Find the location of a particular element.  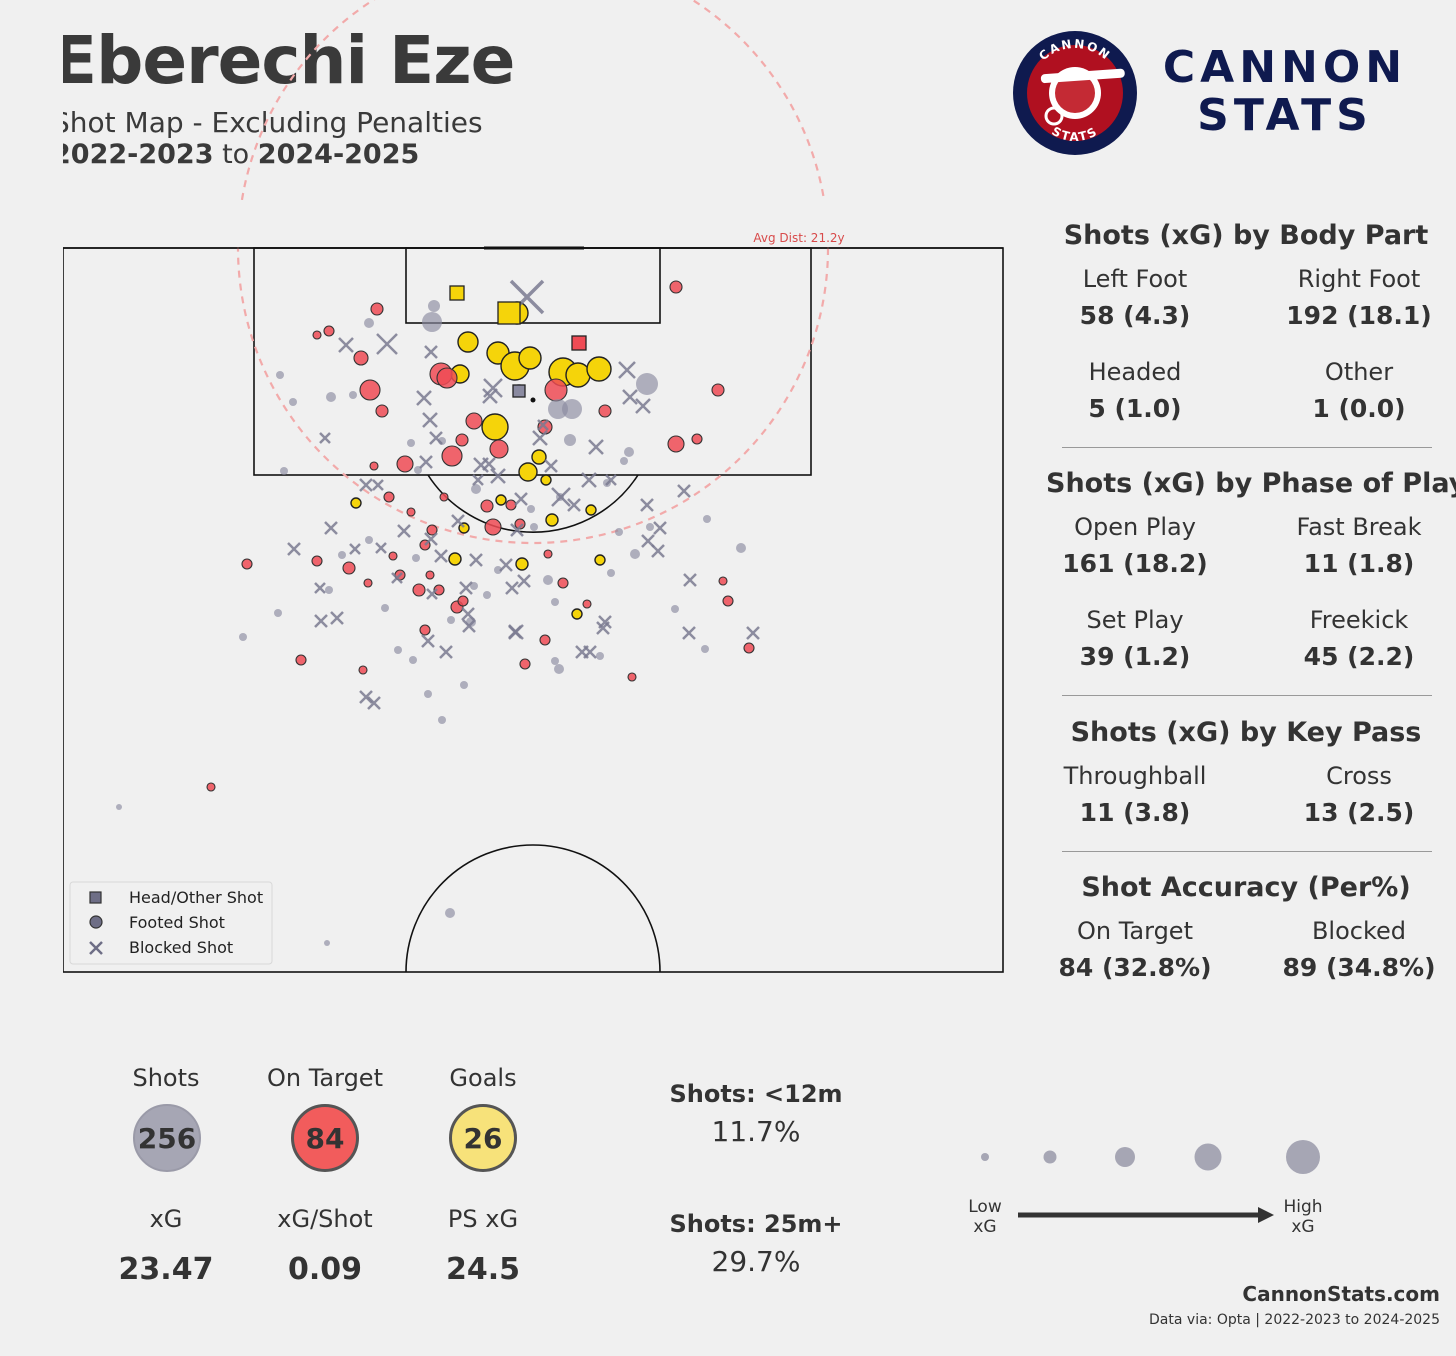

on-target-circle: 84 is located at coordinates (325, 1138).